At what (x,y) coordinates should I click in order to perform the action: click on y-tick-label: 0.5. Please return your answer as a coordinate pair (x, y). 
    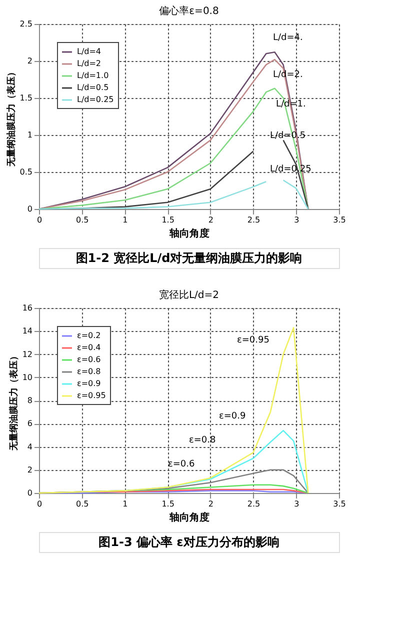
    Looking at the image, I should click on (26, 172).